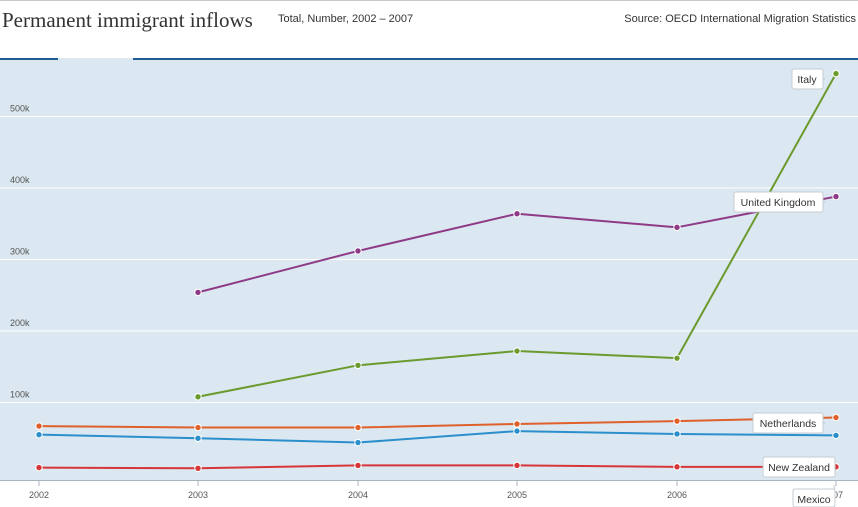 This screenshot has height=507, width=858. I want to click on x-tick-label: 2006, so click(677, 495).